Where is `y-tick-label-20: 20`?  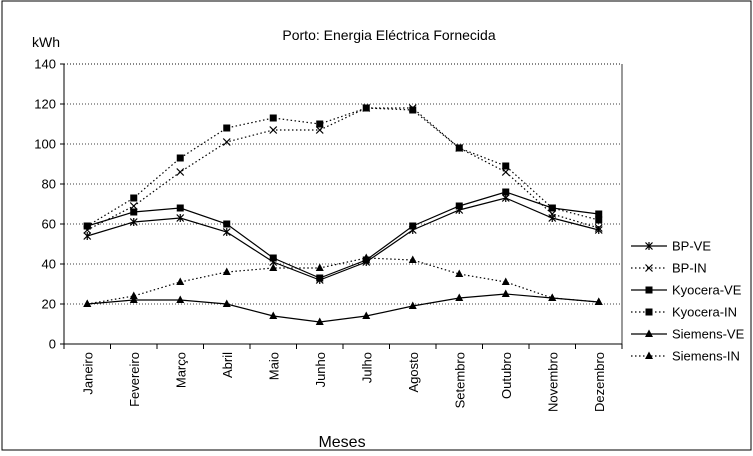
y-tick-label-20: 20 is located at coordinates (49, 304).